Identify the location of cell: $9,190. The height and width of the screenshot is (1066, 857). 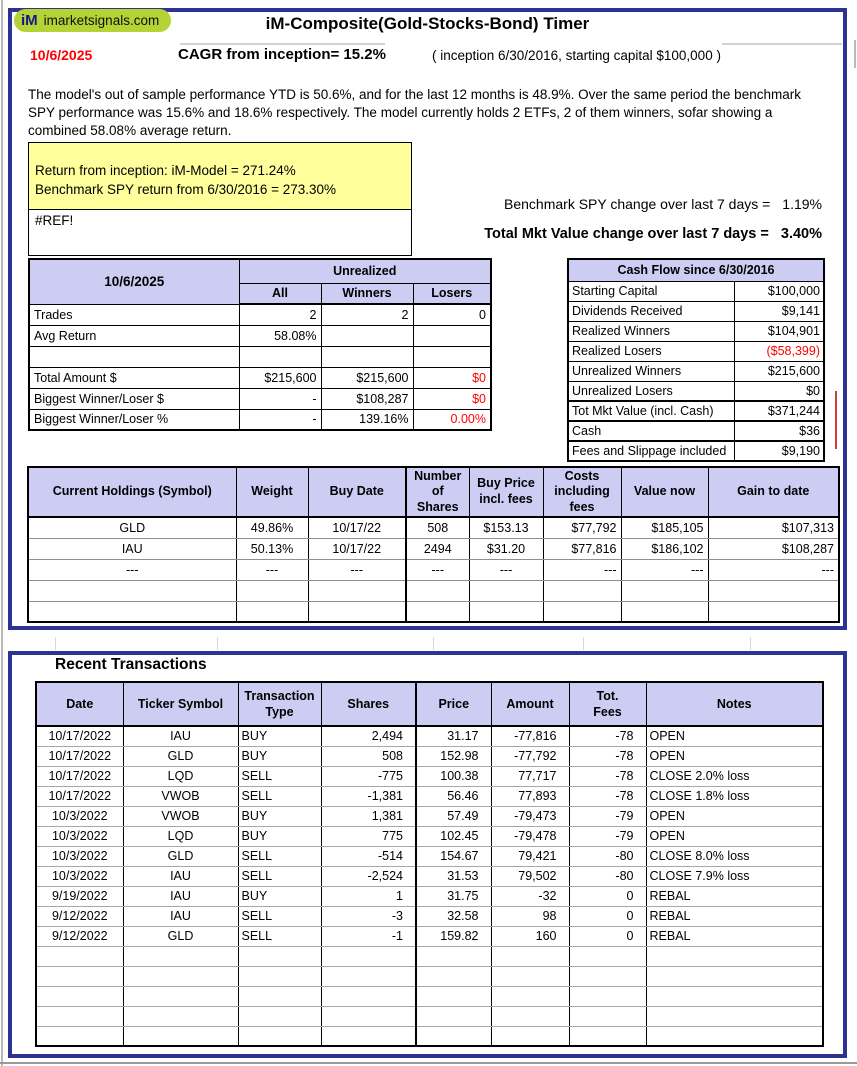
(779, 451).